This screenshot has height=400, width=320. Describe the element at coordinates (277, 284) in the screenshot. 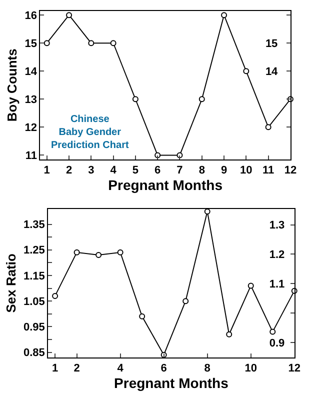

I see `y2-tick-label: 1.1` at that location.